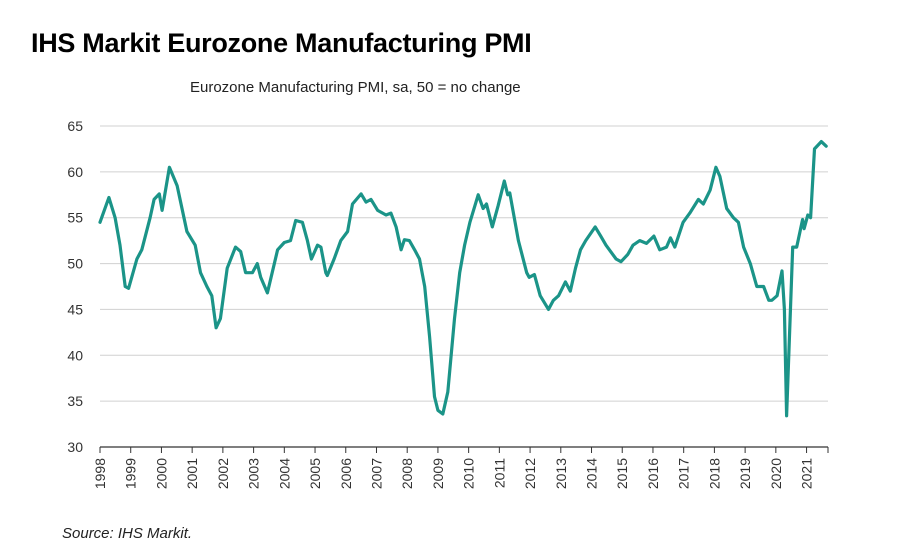 This screenshot has width=900, height=558. What do you see at coordinates (592, 473) in the screenshot?
I see `x-tick-label: 2014` at bounding box center [592, 473].